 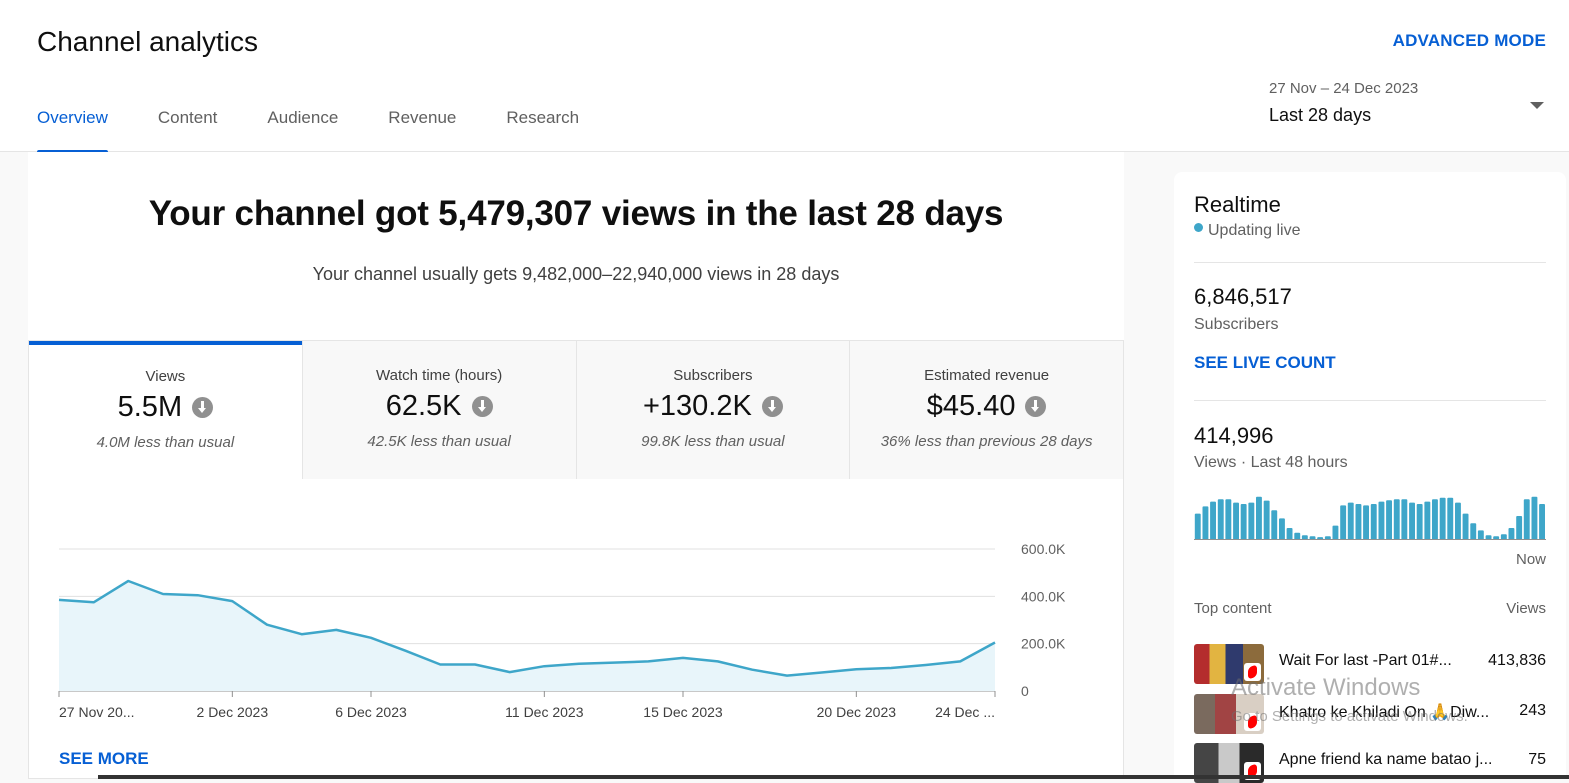 I want to click on metric-card-views: Views 5.5M 4.0M less than usual, so click(x=165, y=410).